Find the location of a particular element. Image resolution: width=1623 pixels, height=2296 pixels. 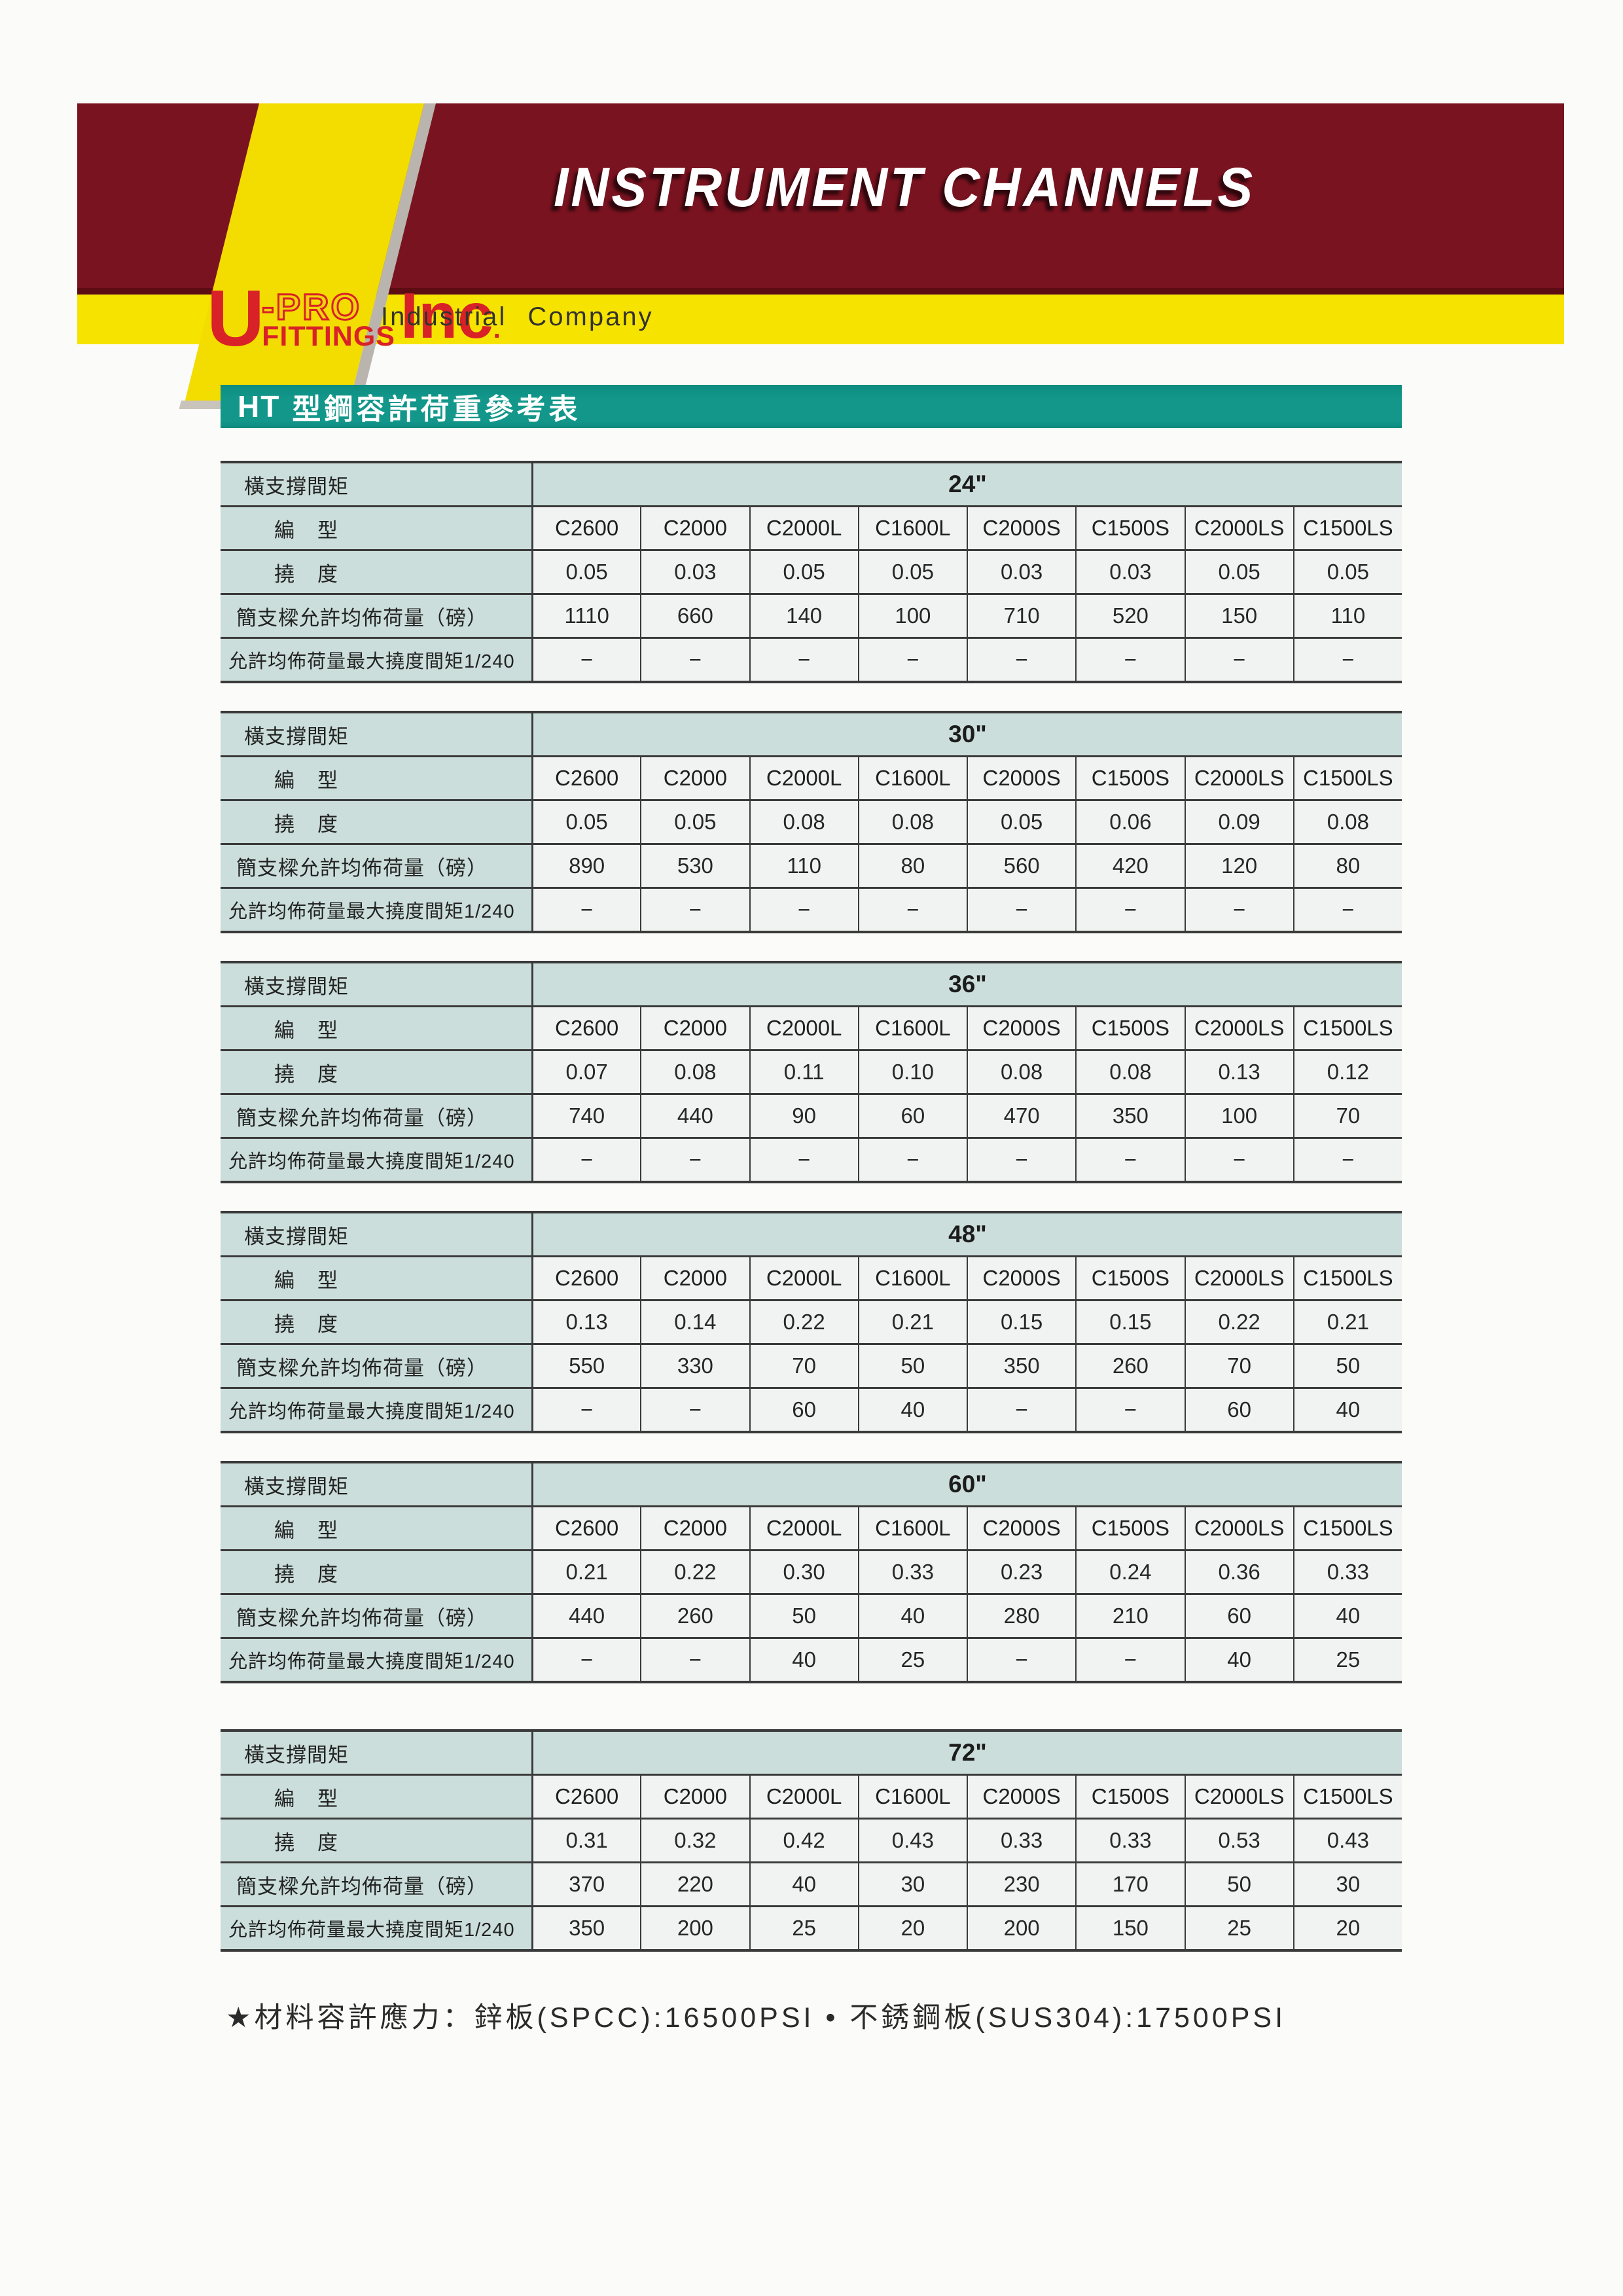

load-cell: 80 is located at coordinates (912, 866).